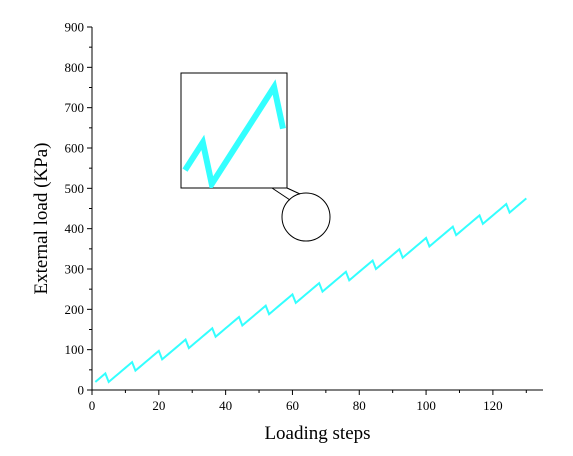 The width and height of the screenshot is (573, 456). Describe the element at coordinates (493, 405) in the screenshot. I see `x-tick-label: 120` at that location.